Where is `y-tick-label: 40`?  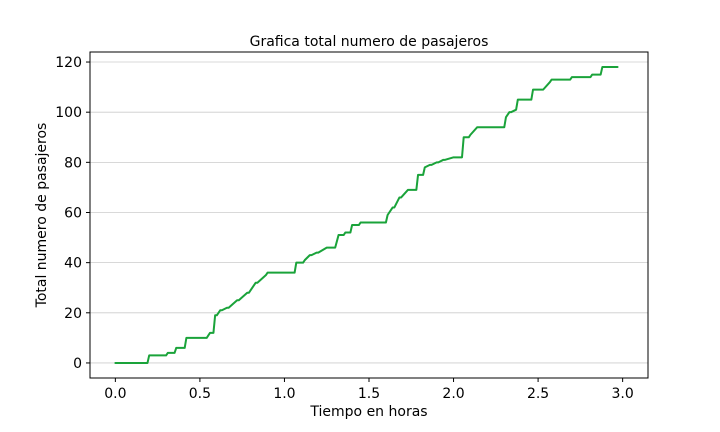
y-tick-label: 40 is located at coordinates (73, 264).